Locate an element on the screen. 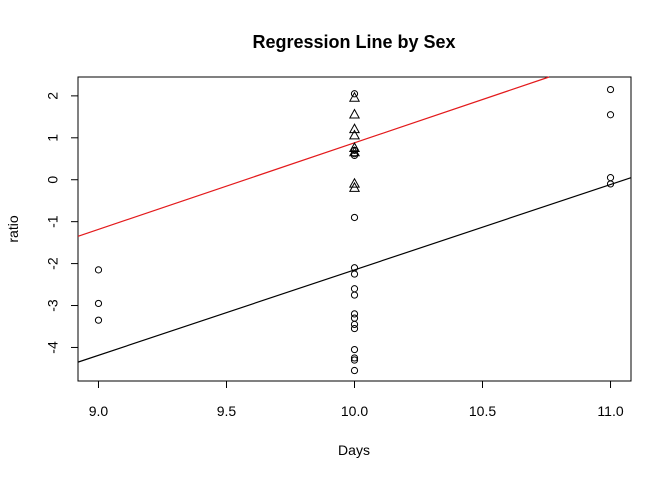 The height and width of the screenshot is (480, 672). y-tick-label: 1 is located at coordinates (53, 138).